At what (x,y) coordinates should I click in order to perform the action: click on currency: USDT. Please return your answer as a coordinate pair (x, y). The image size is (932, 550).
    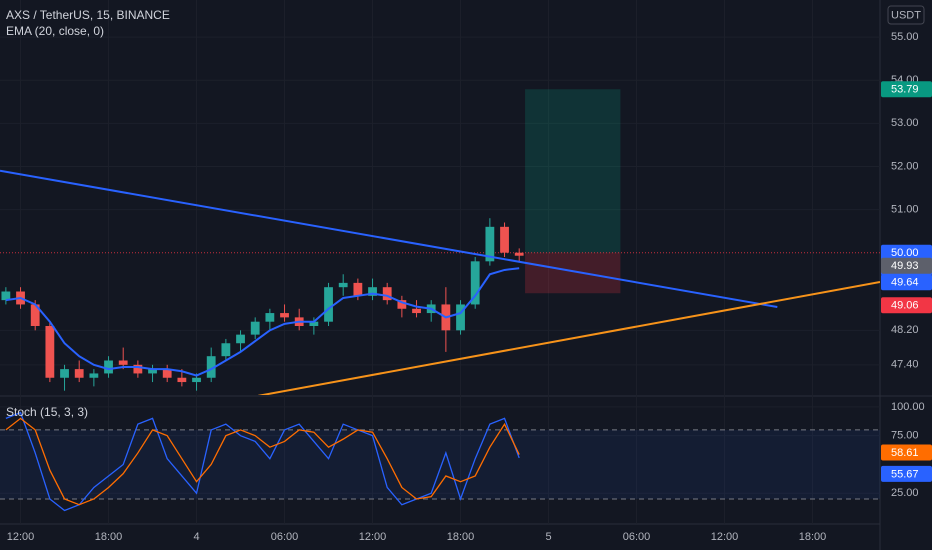
    Looking at the image, I should click on (906, 15).